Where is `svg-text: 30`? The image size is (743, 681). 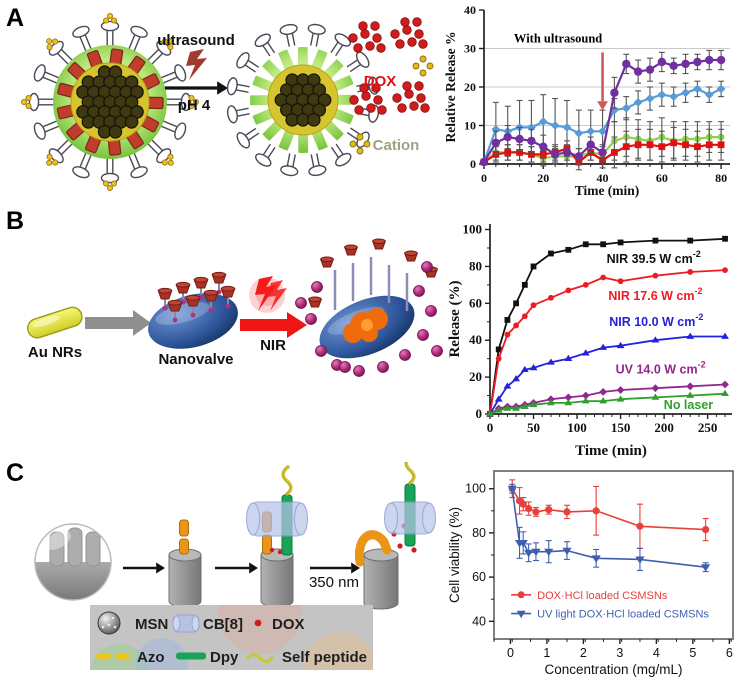 svg-text: 30 is located at coordinates (470, 49).